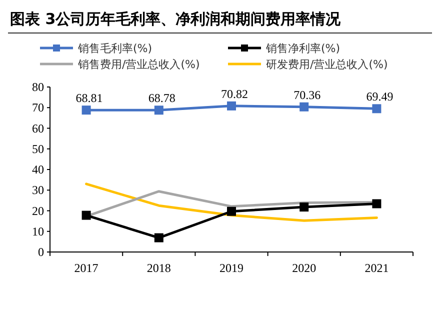 The width and height of the screenshot is (437, 320). I want to click on chart-title: 图表 3公司历年毛利率、净利润和期间费用率情况, so click(176, 19).